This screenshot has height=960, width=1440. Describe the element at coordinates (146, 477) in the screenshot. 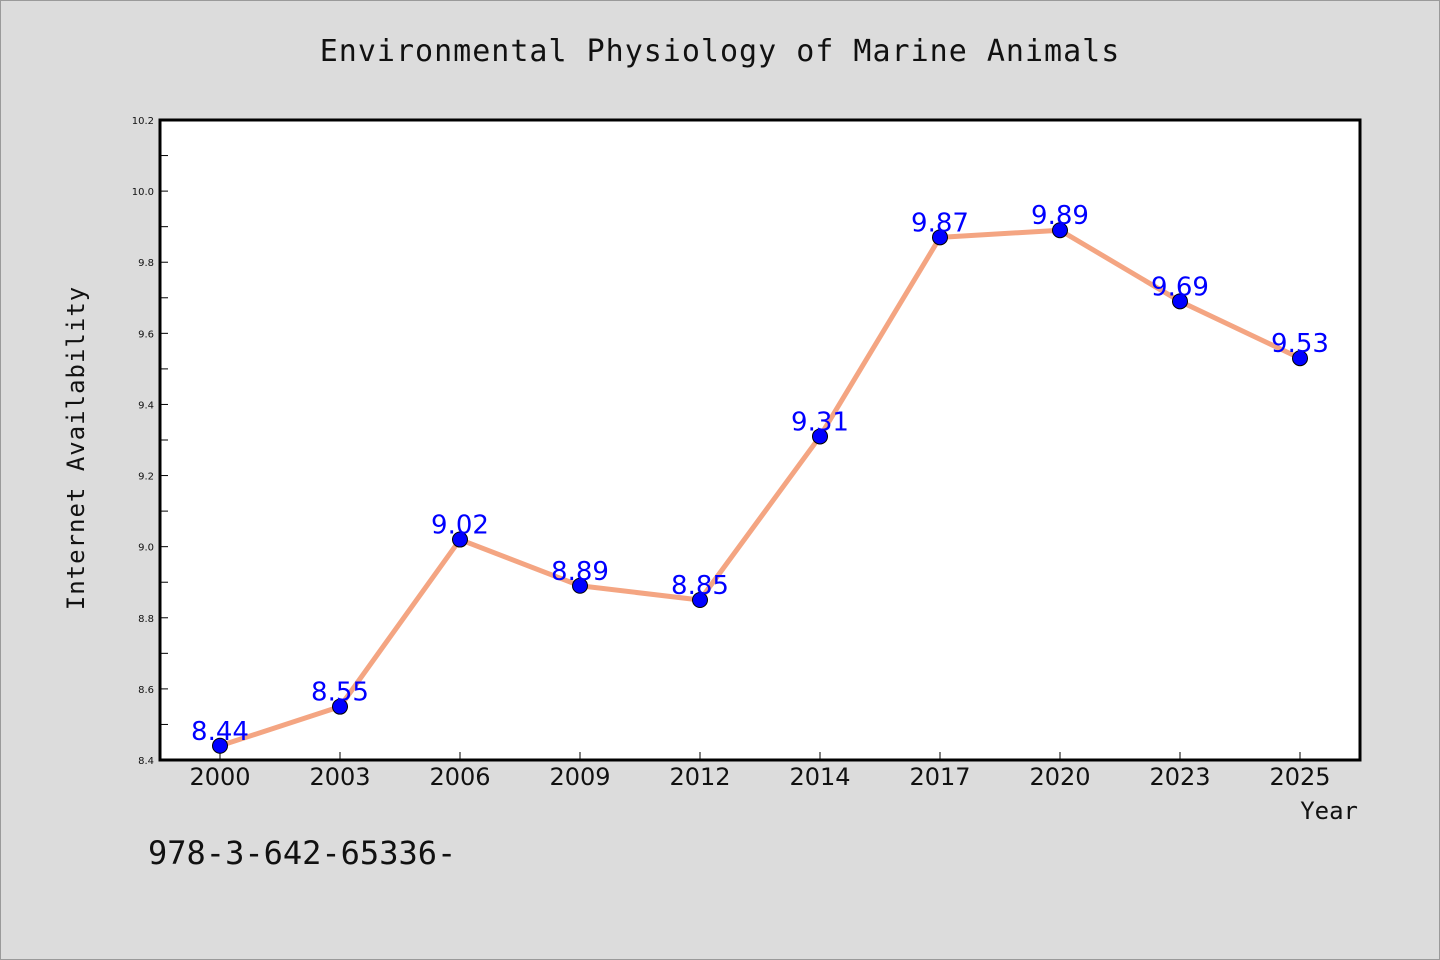

I see `y-tick-label: 9.2` at that location.